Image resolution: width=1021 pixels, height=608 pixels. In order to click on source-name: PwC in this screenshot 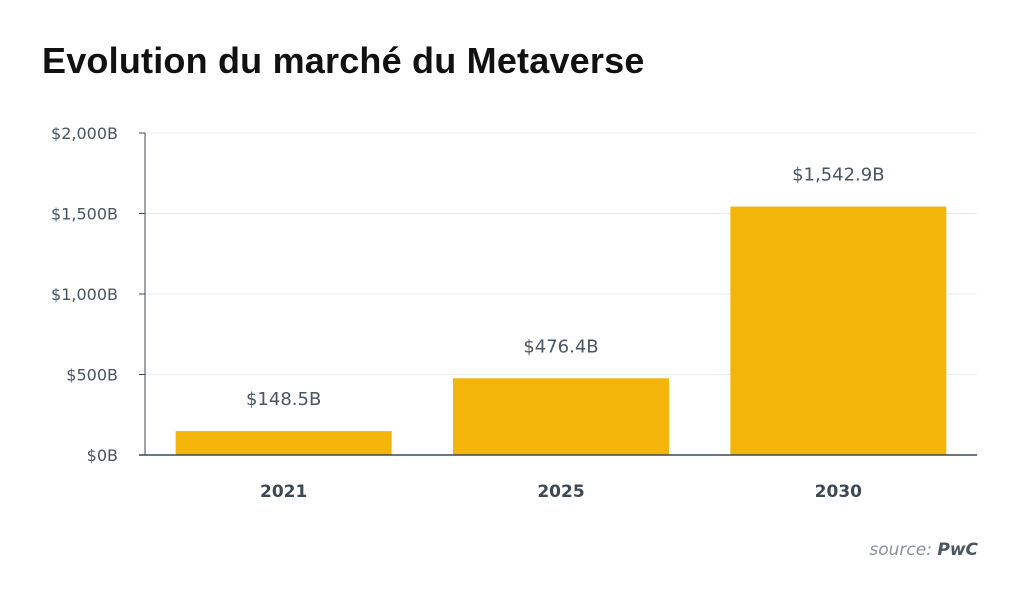, I will do `click(957, 550)`.